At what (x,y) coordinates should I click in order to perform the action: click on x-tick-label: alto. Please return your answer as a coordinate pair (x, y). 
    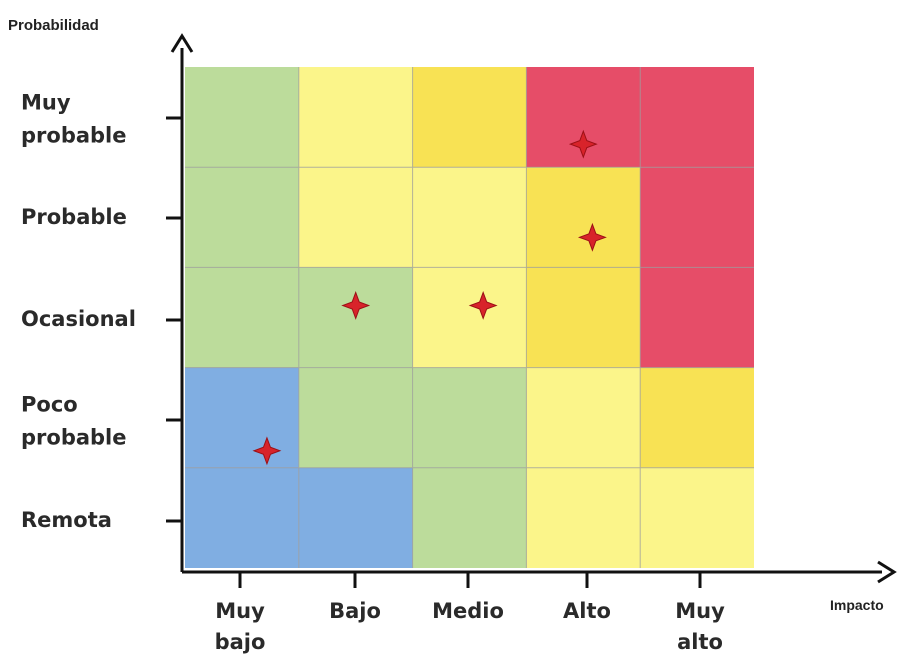
    Looking at the image, I should click on (700, 642).